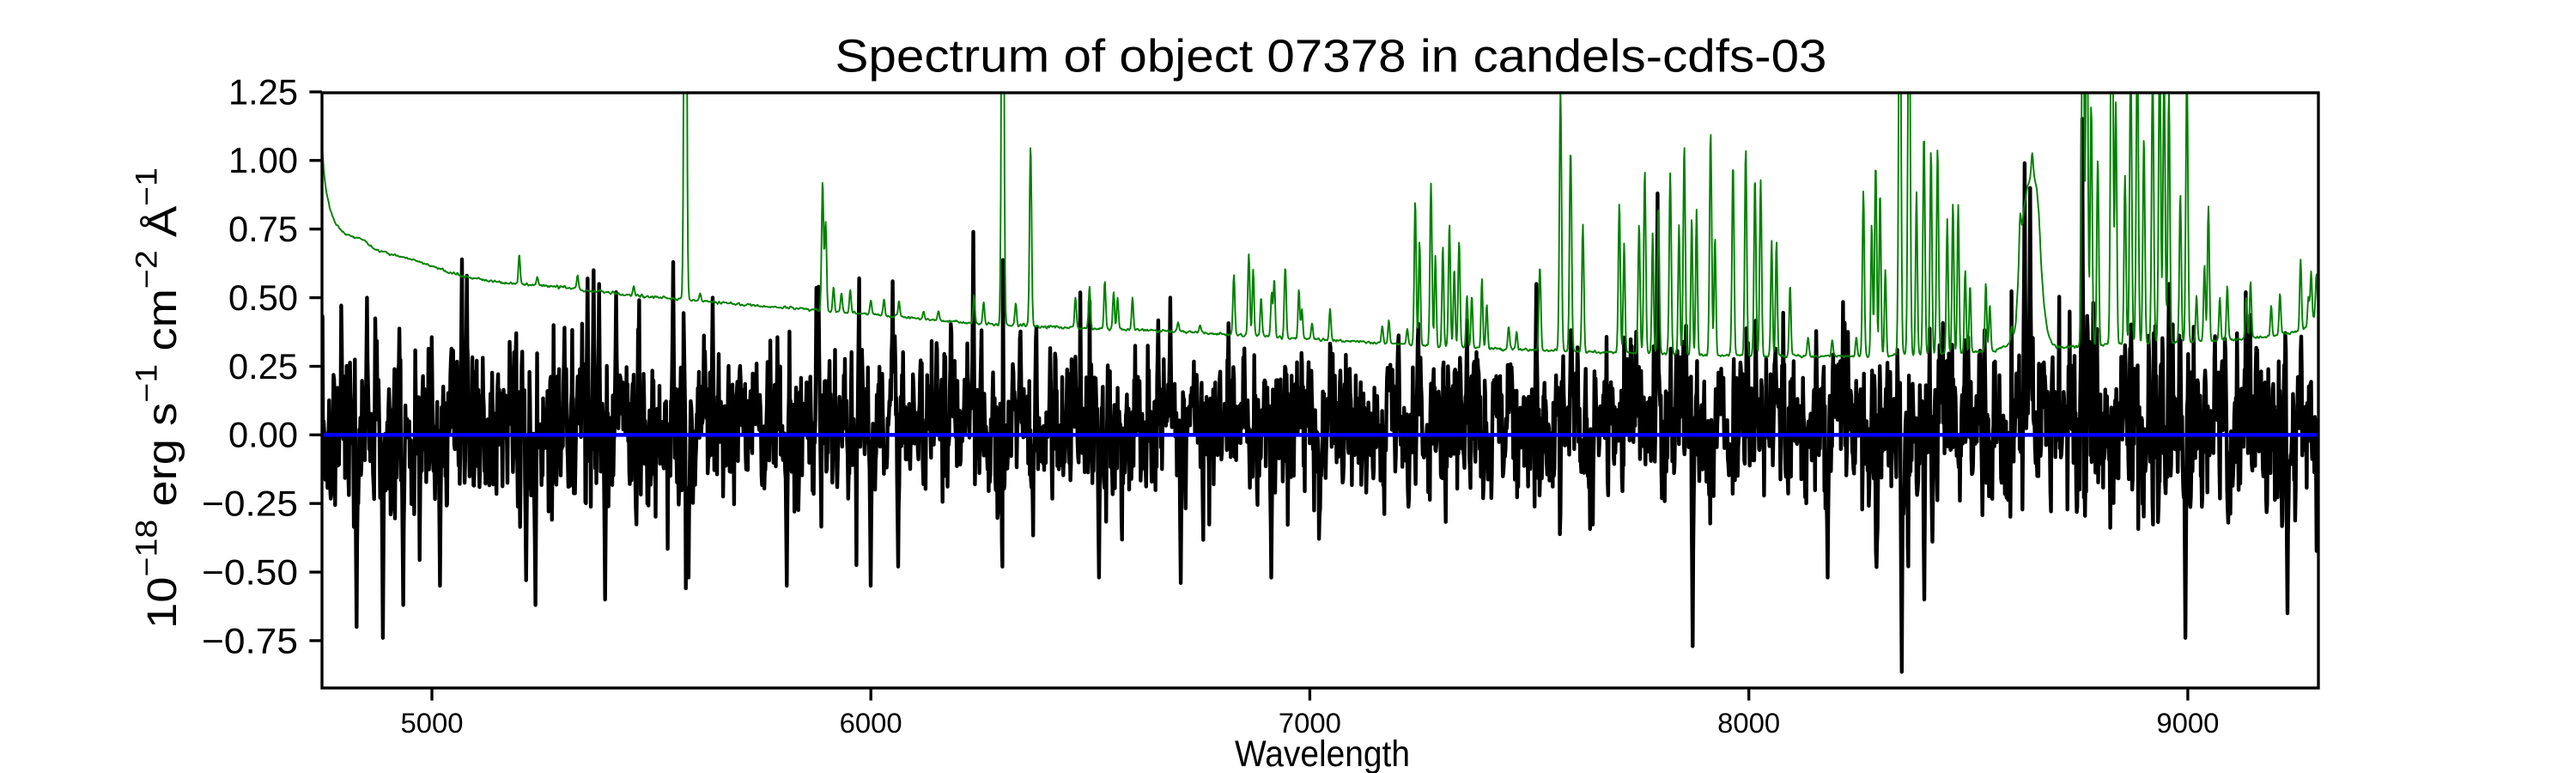  Describe the element at coordinates (432, 723) in the screenshot. I see `svg-text: 5000` at that location.